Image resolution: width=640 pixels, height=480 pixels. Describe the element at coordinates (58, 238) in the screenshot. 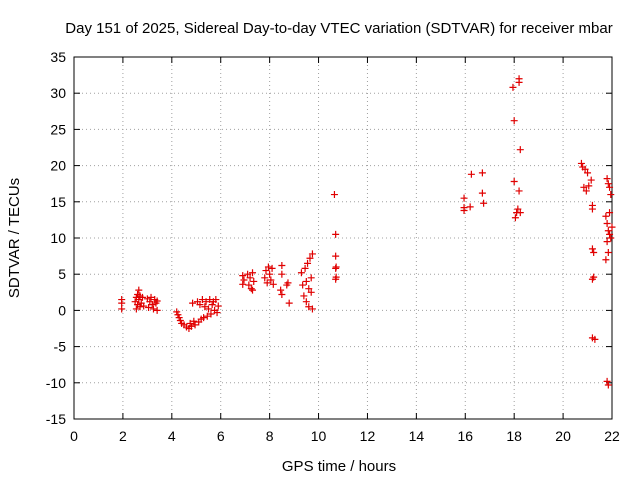

I see `y-tick-label: 10` at that location.